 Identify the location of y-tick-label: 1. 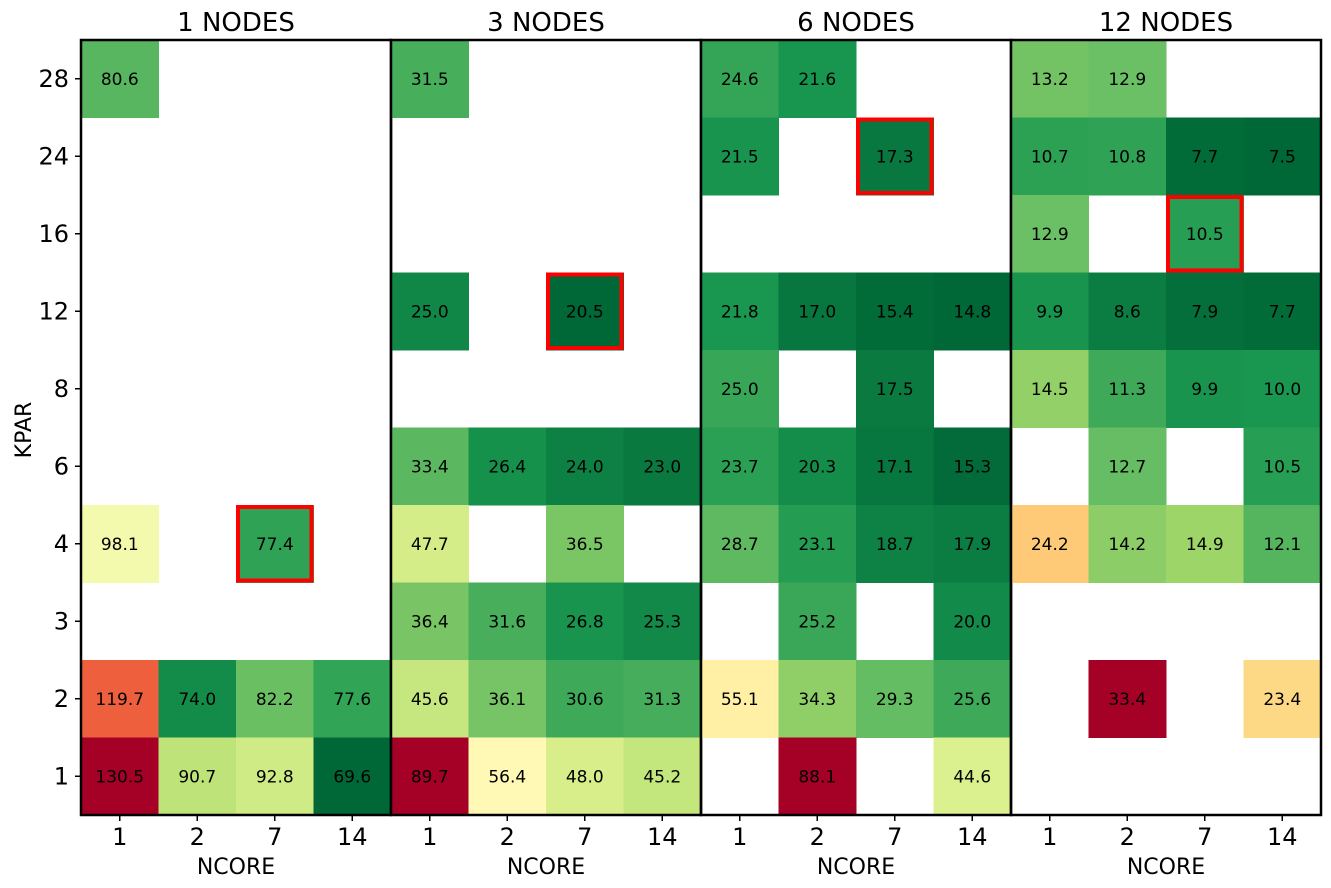
(61, 776).